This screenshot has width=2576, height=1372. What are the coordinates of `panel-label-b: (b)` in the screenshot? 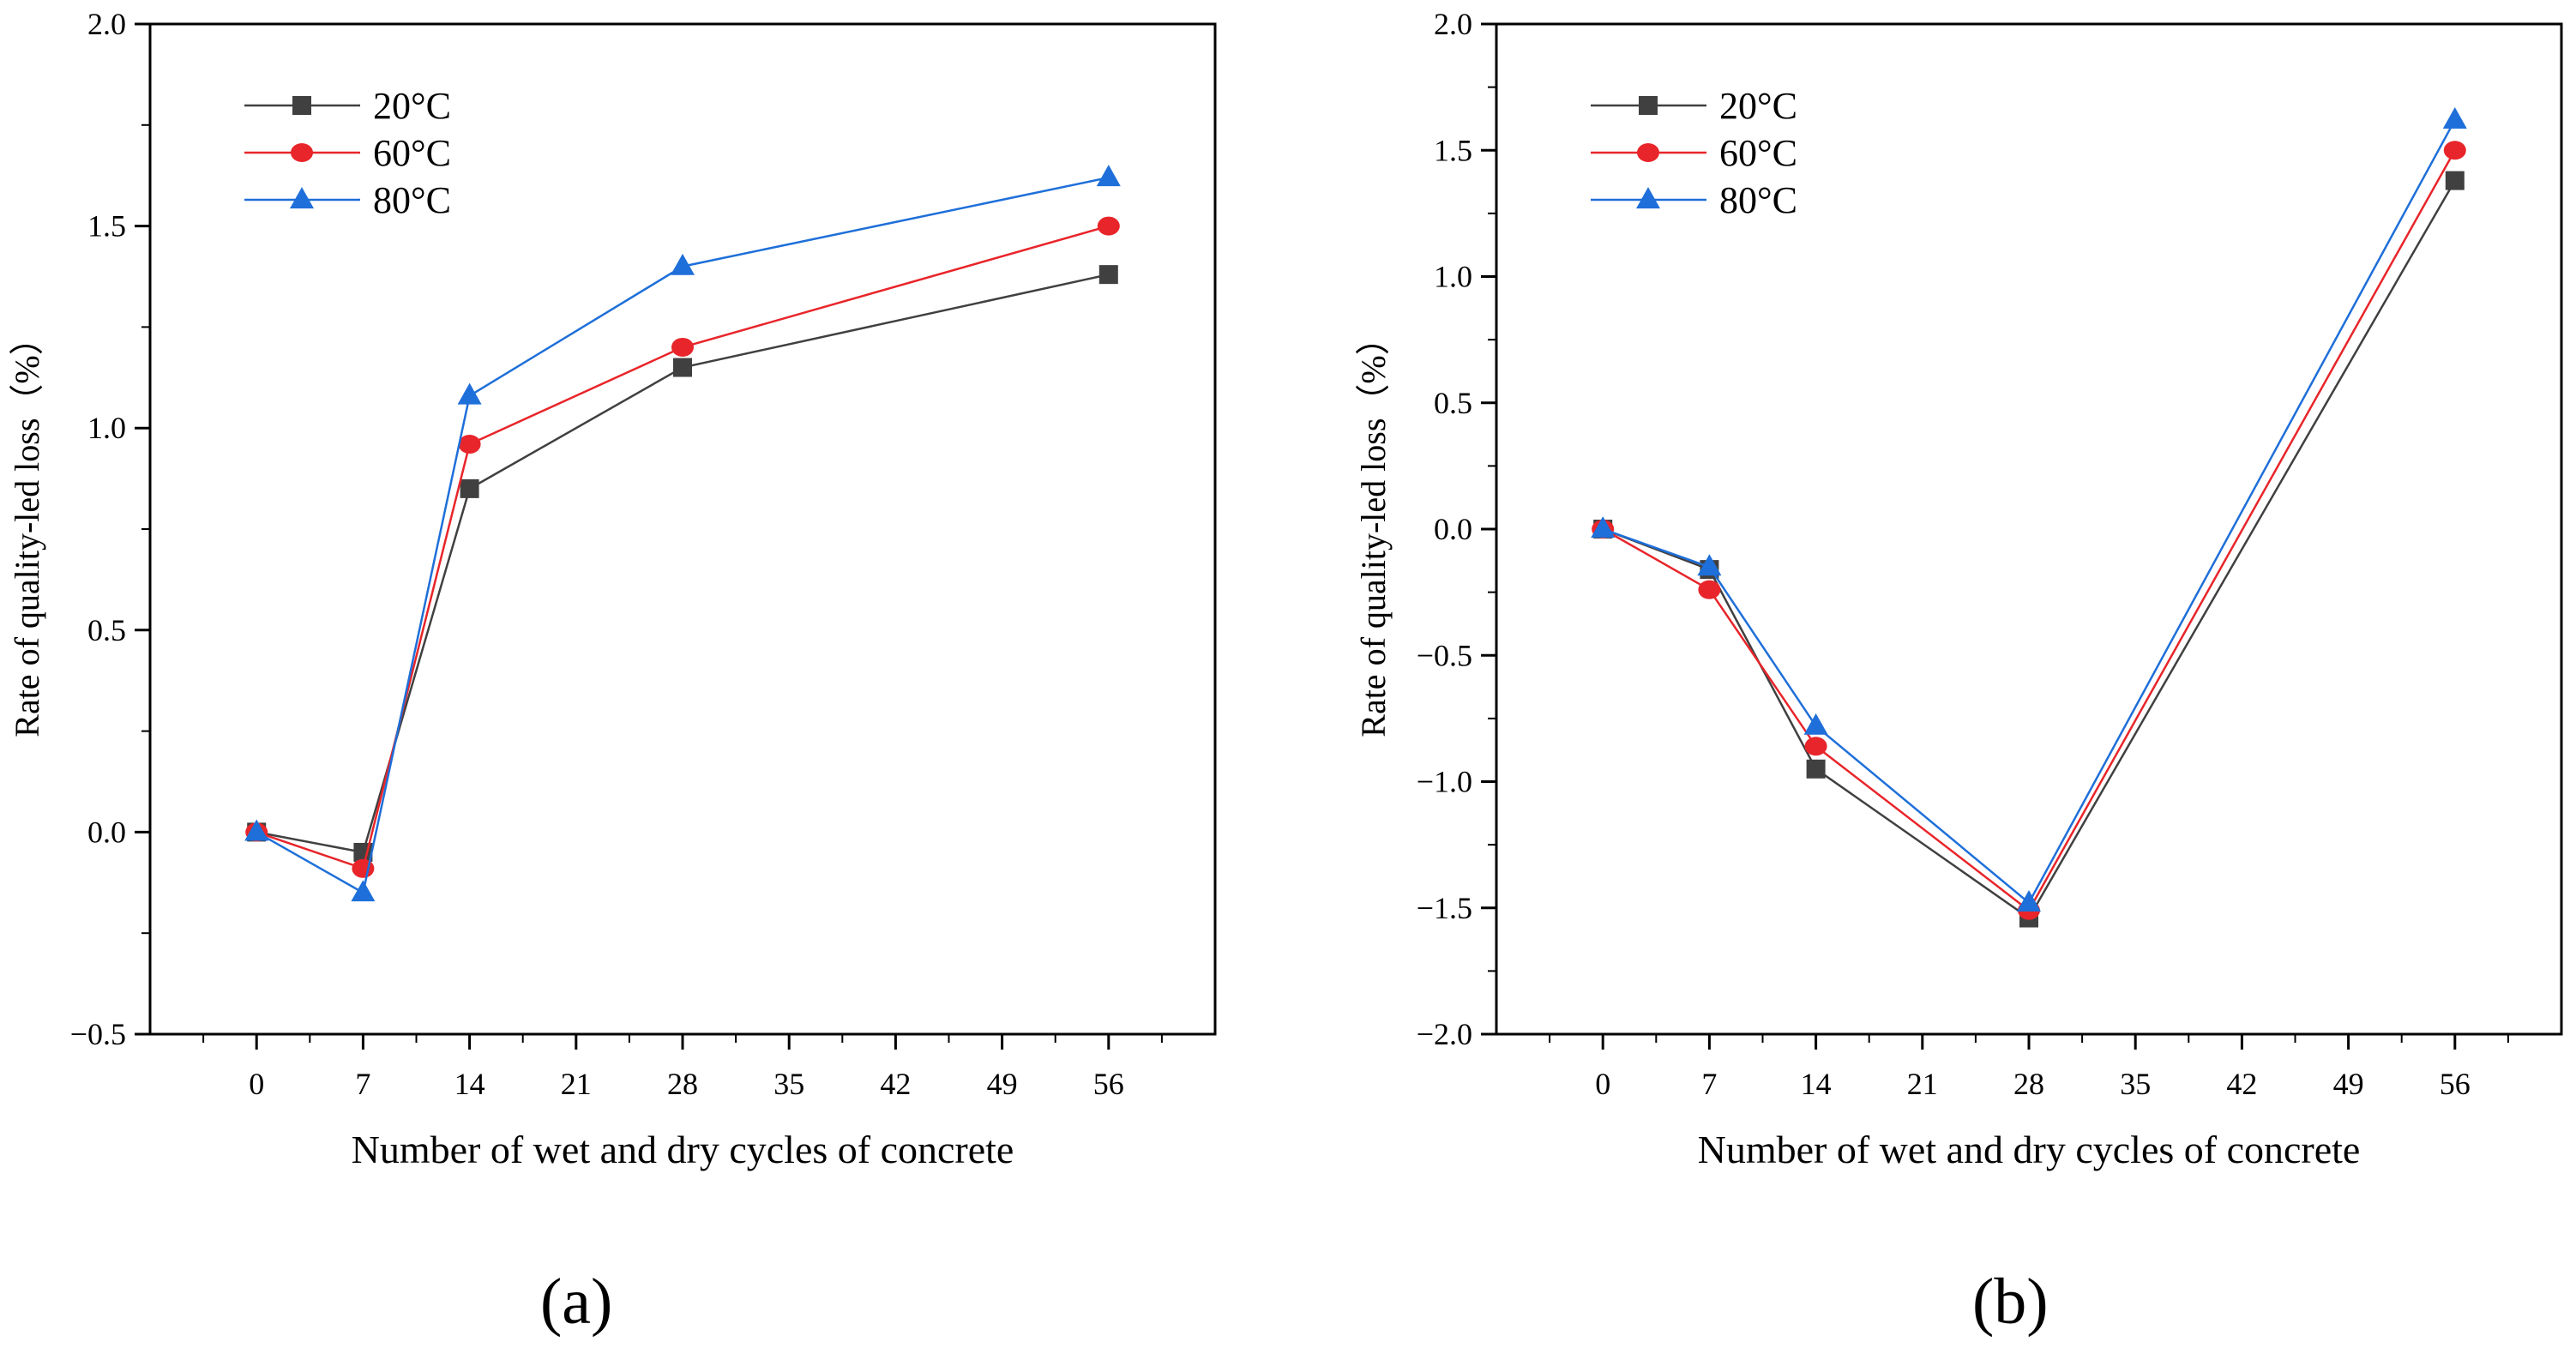 It's located at (2010, 1302).